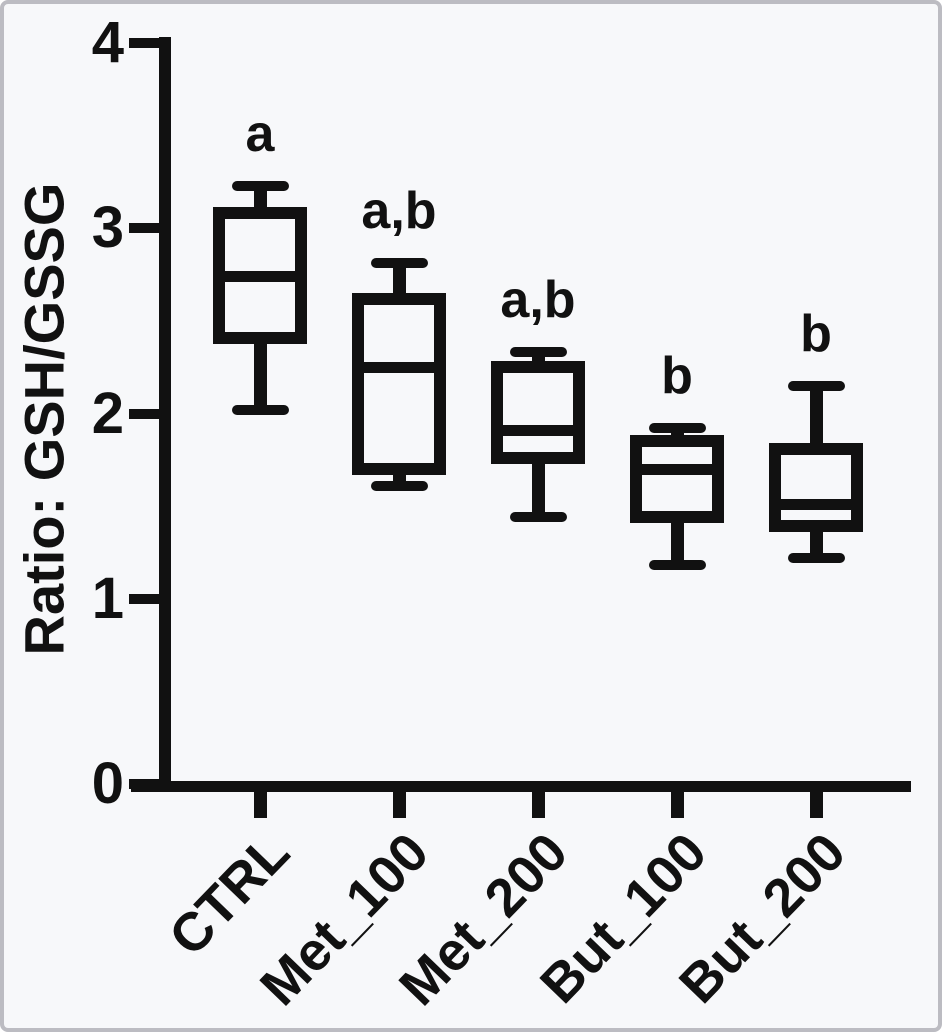 The width and height of the screenshot is (942, 1032). I want to click on significance-label-Met_100: a,b, so click(399, 211).